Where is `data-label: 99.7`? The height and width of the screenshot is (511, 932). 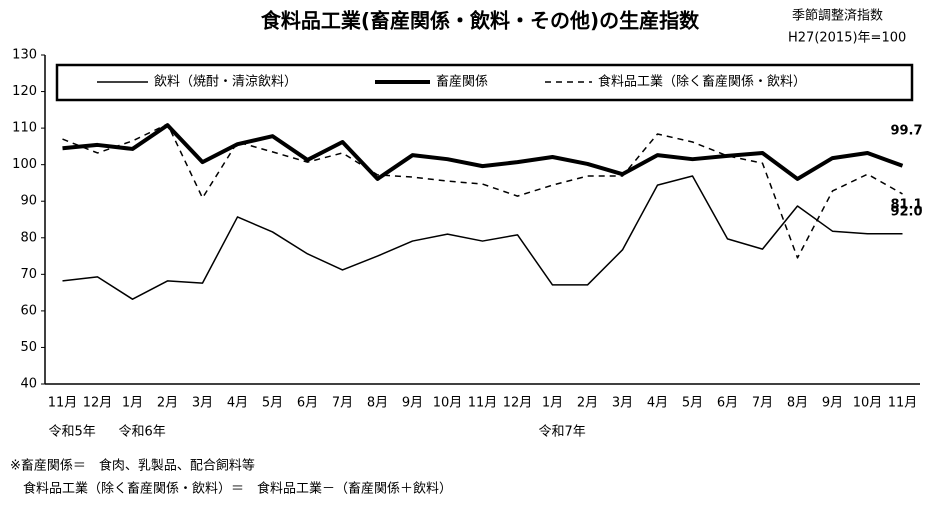
data-label: 99.7 is located at coordinates (906, 130).